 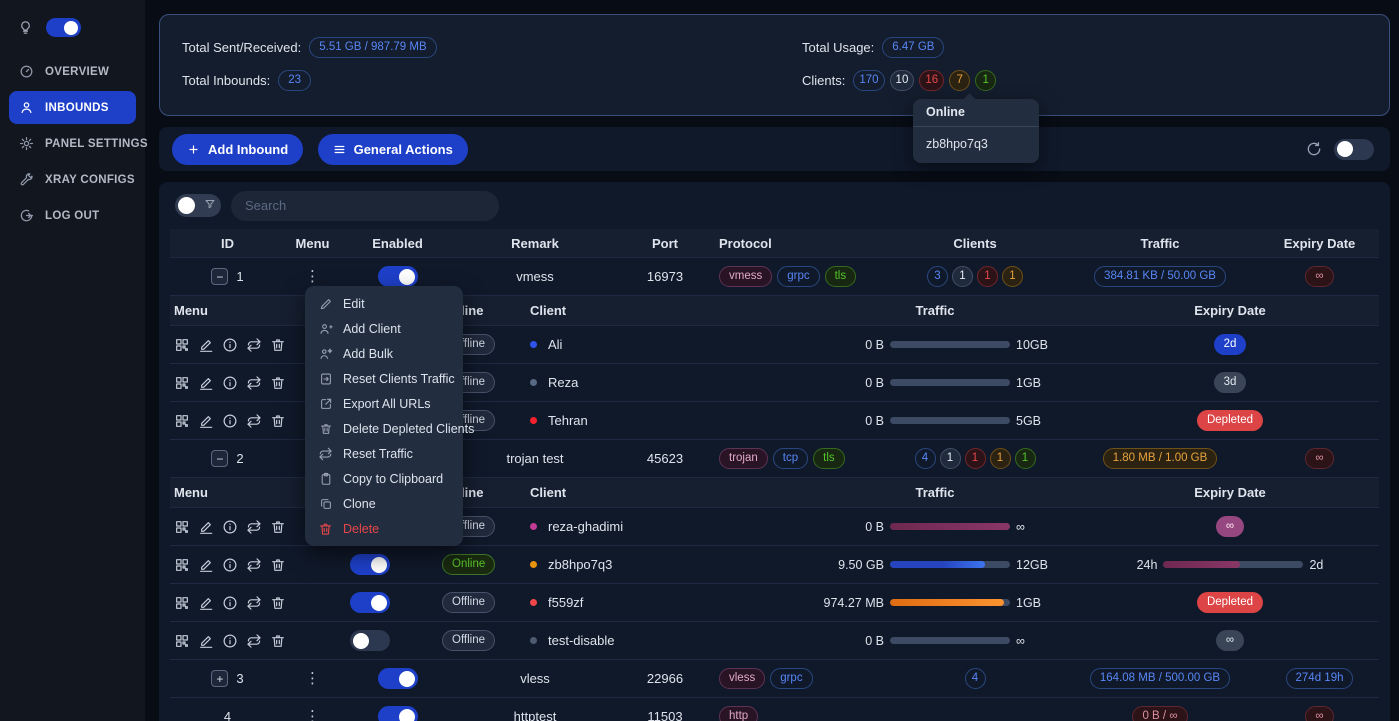 I want to click on clients-count-badge: 7, so click(x=960, y=80).